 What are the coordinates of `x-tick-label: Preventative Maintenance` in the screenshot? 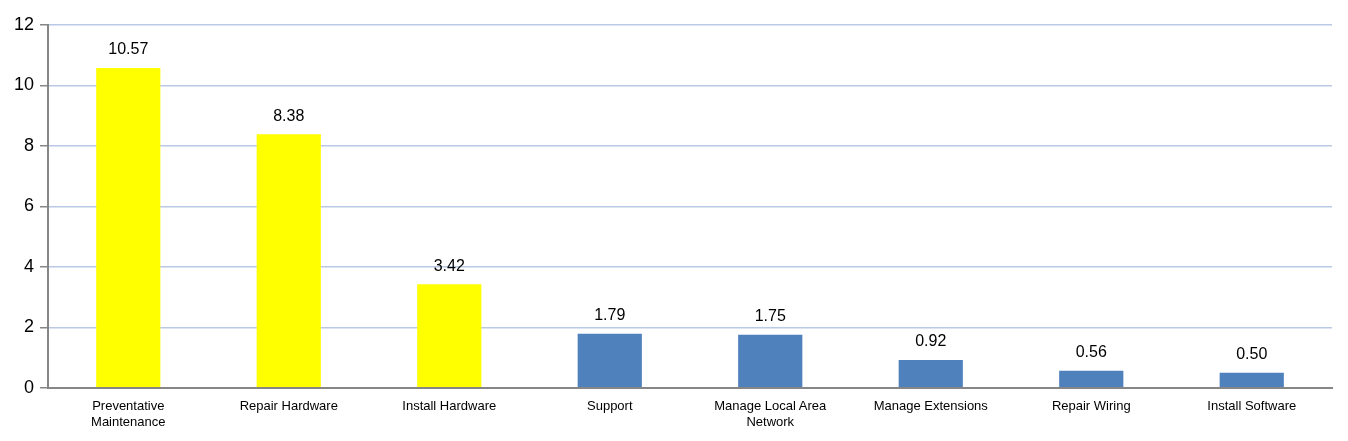 It's located at (128, 413).